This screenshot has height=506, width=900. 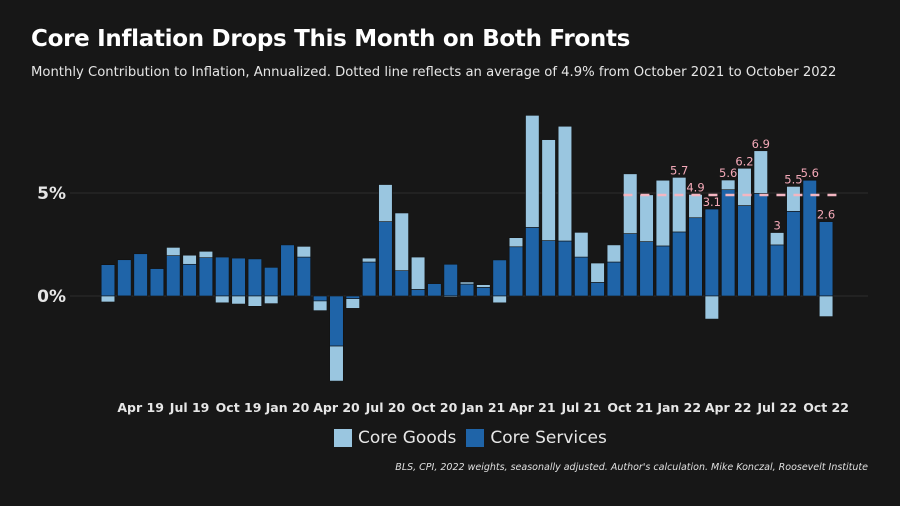 What do you see at coordinates (678, 407) in the screenshot?
I see `x-tick-label: Jan 22` at bounding box center [678, 407].